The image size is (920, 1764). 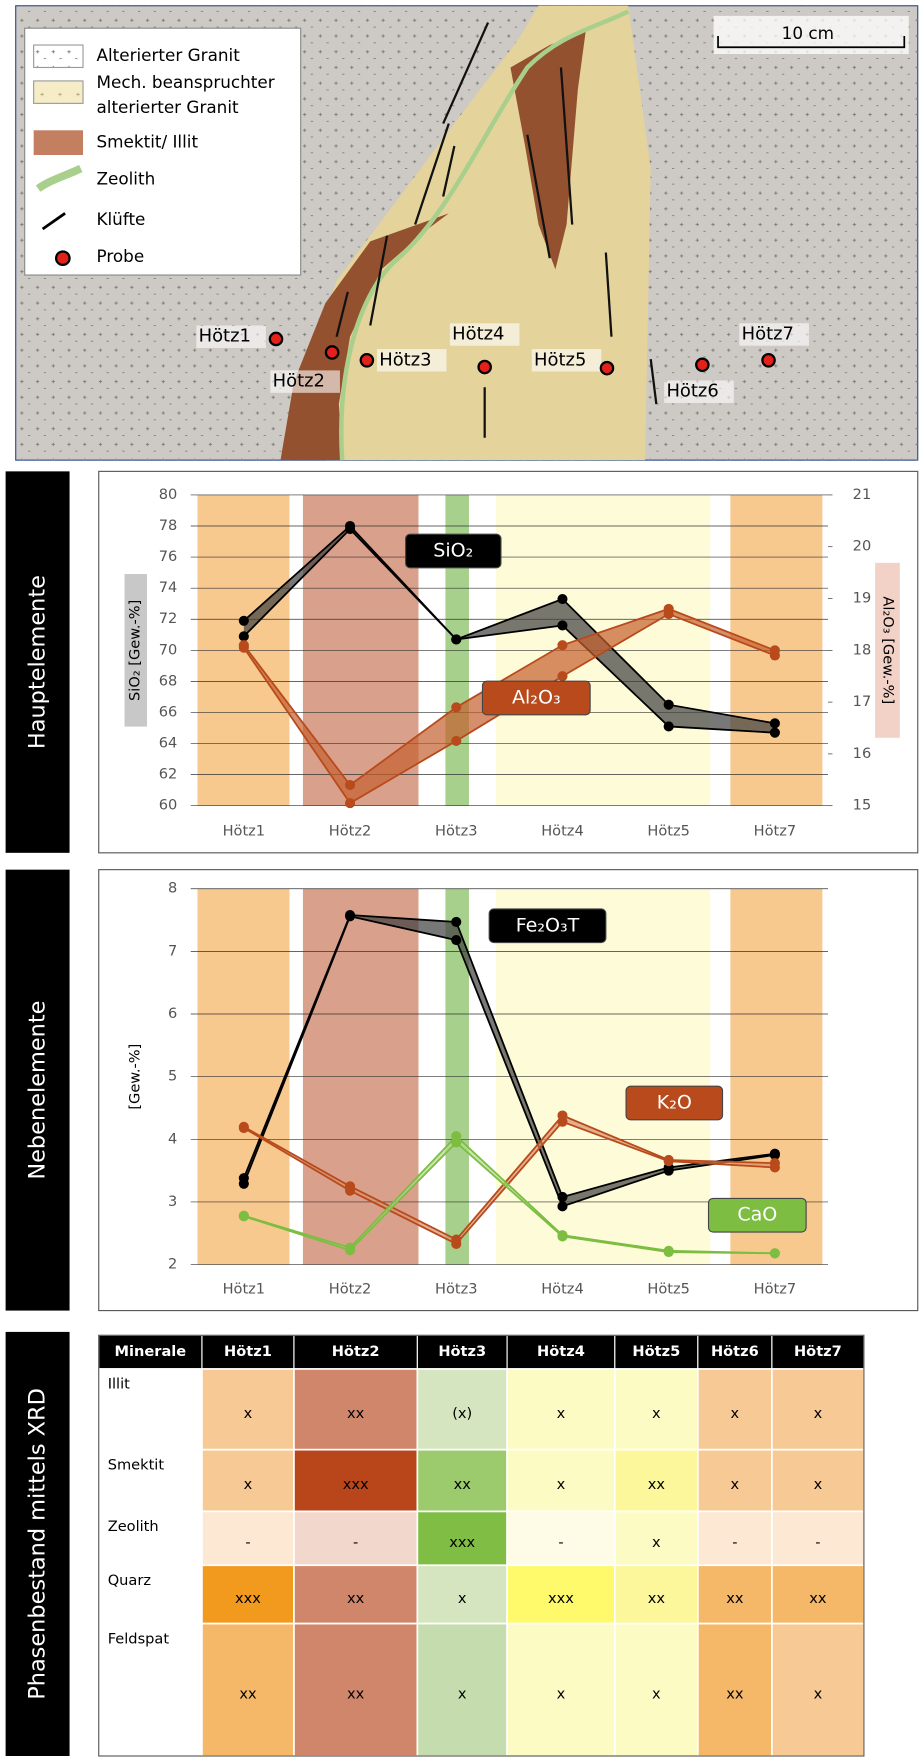 I want to click on side-label-bg, so click(x=37, y=1090).